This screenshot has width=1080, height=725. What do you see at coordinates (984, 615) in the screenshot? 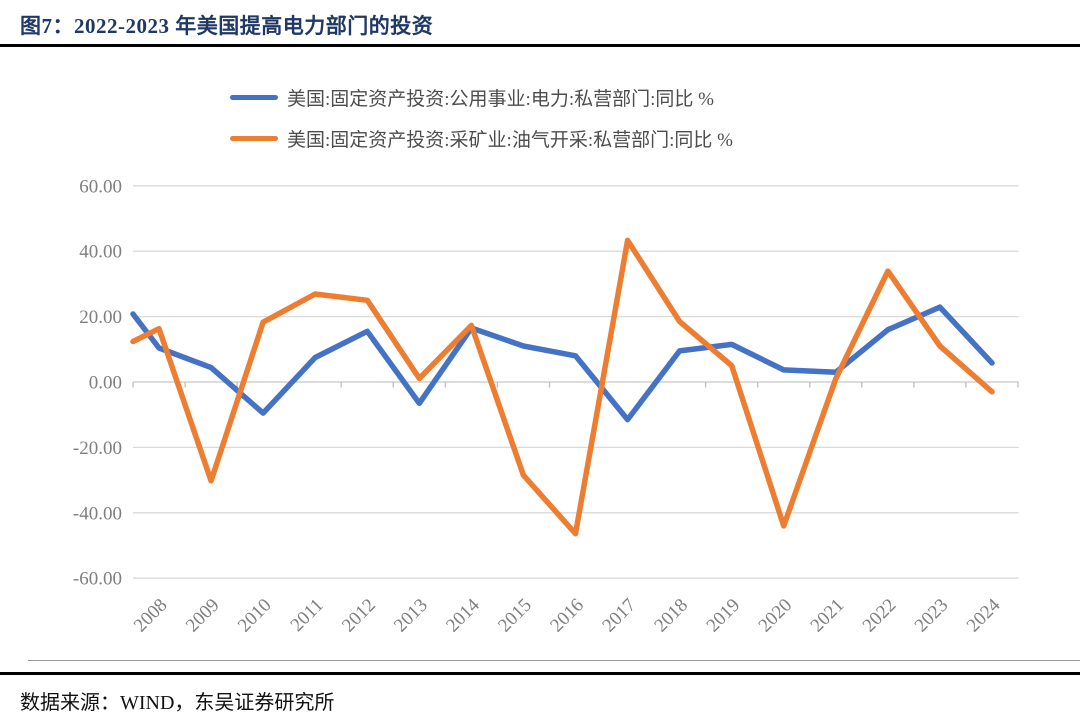
I see `x-axis-tick-label: 2024` at bounding box center [984, 615].